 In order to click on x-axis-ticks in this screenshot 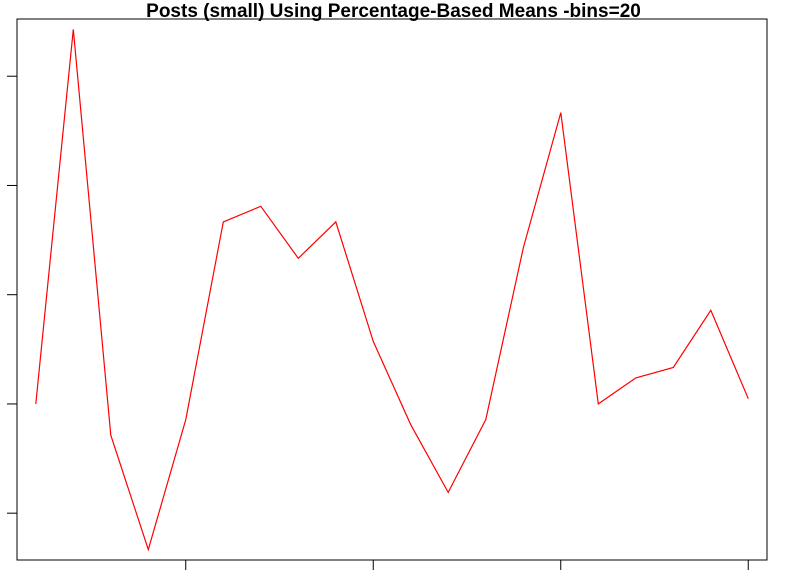, I will do `click(467, 565)`.